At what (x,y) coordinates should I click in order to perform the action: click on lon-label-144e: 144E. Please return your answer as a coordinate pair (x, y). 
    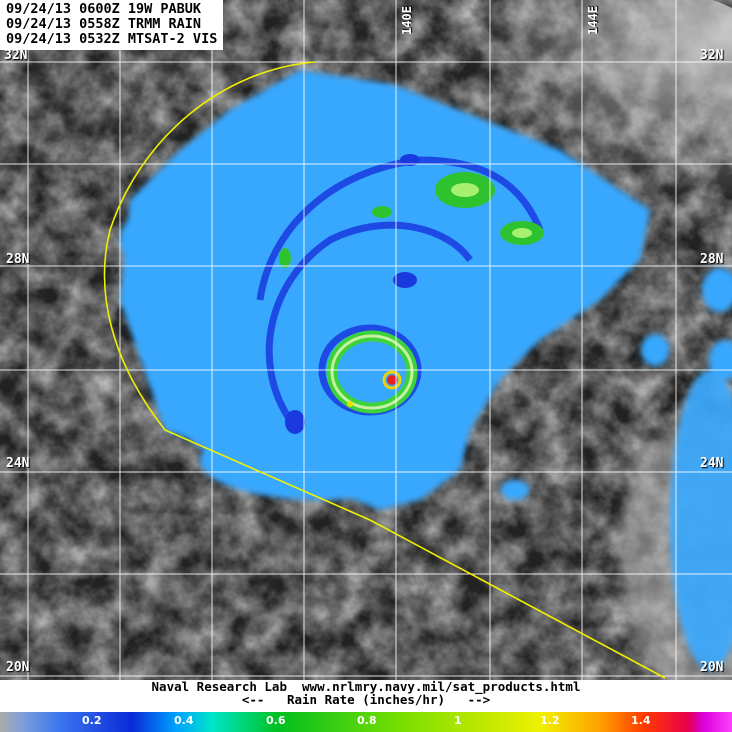
    Looking at the image, I should click on (593, 20).